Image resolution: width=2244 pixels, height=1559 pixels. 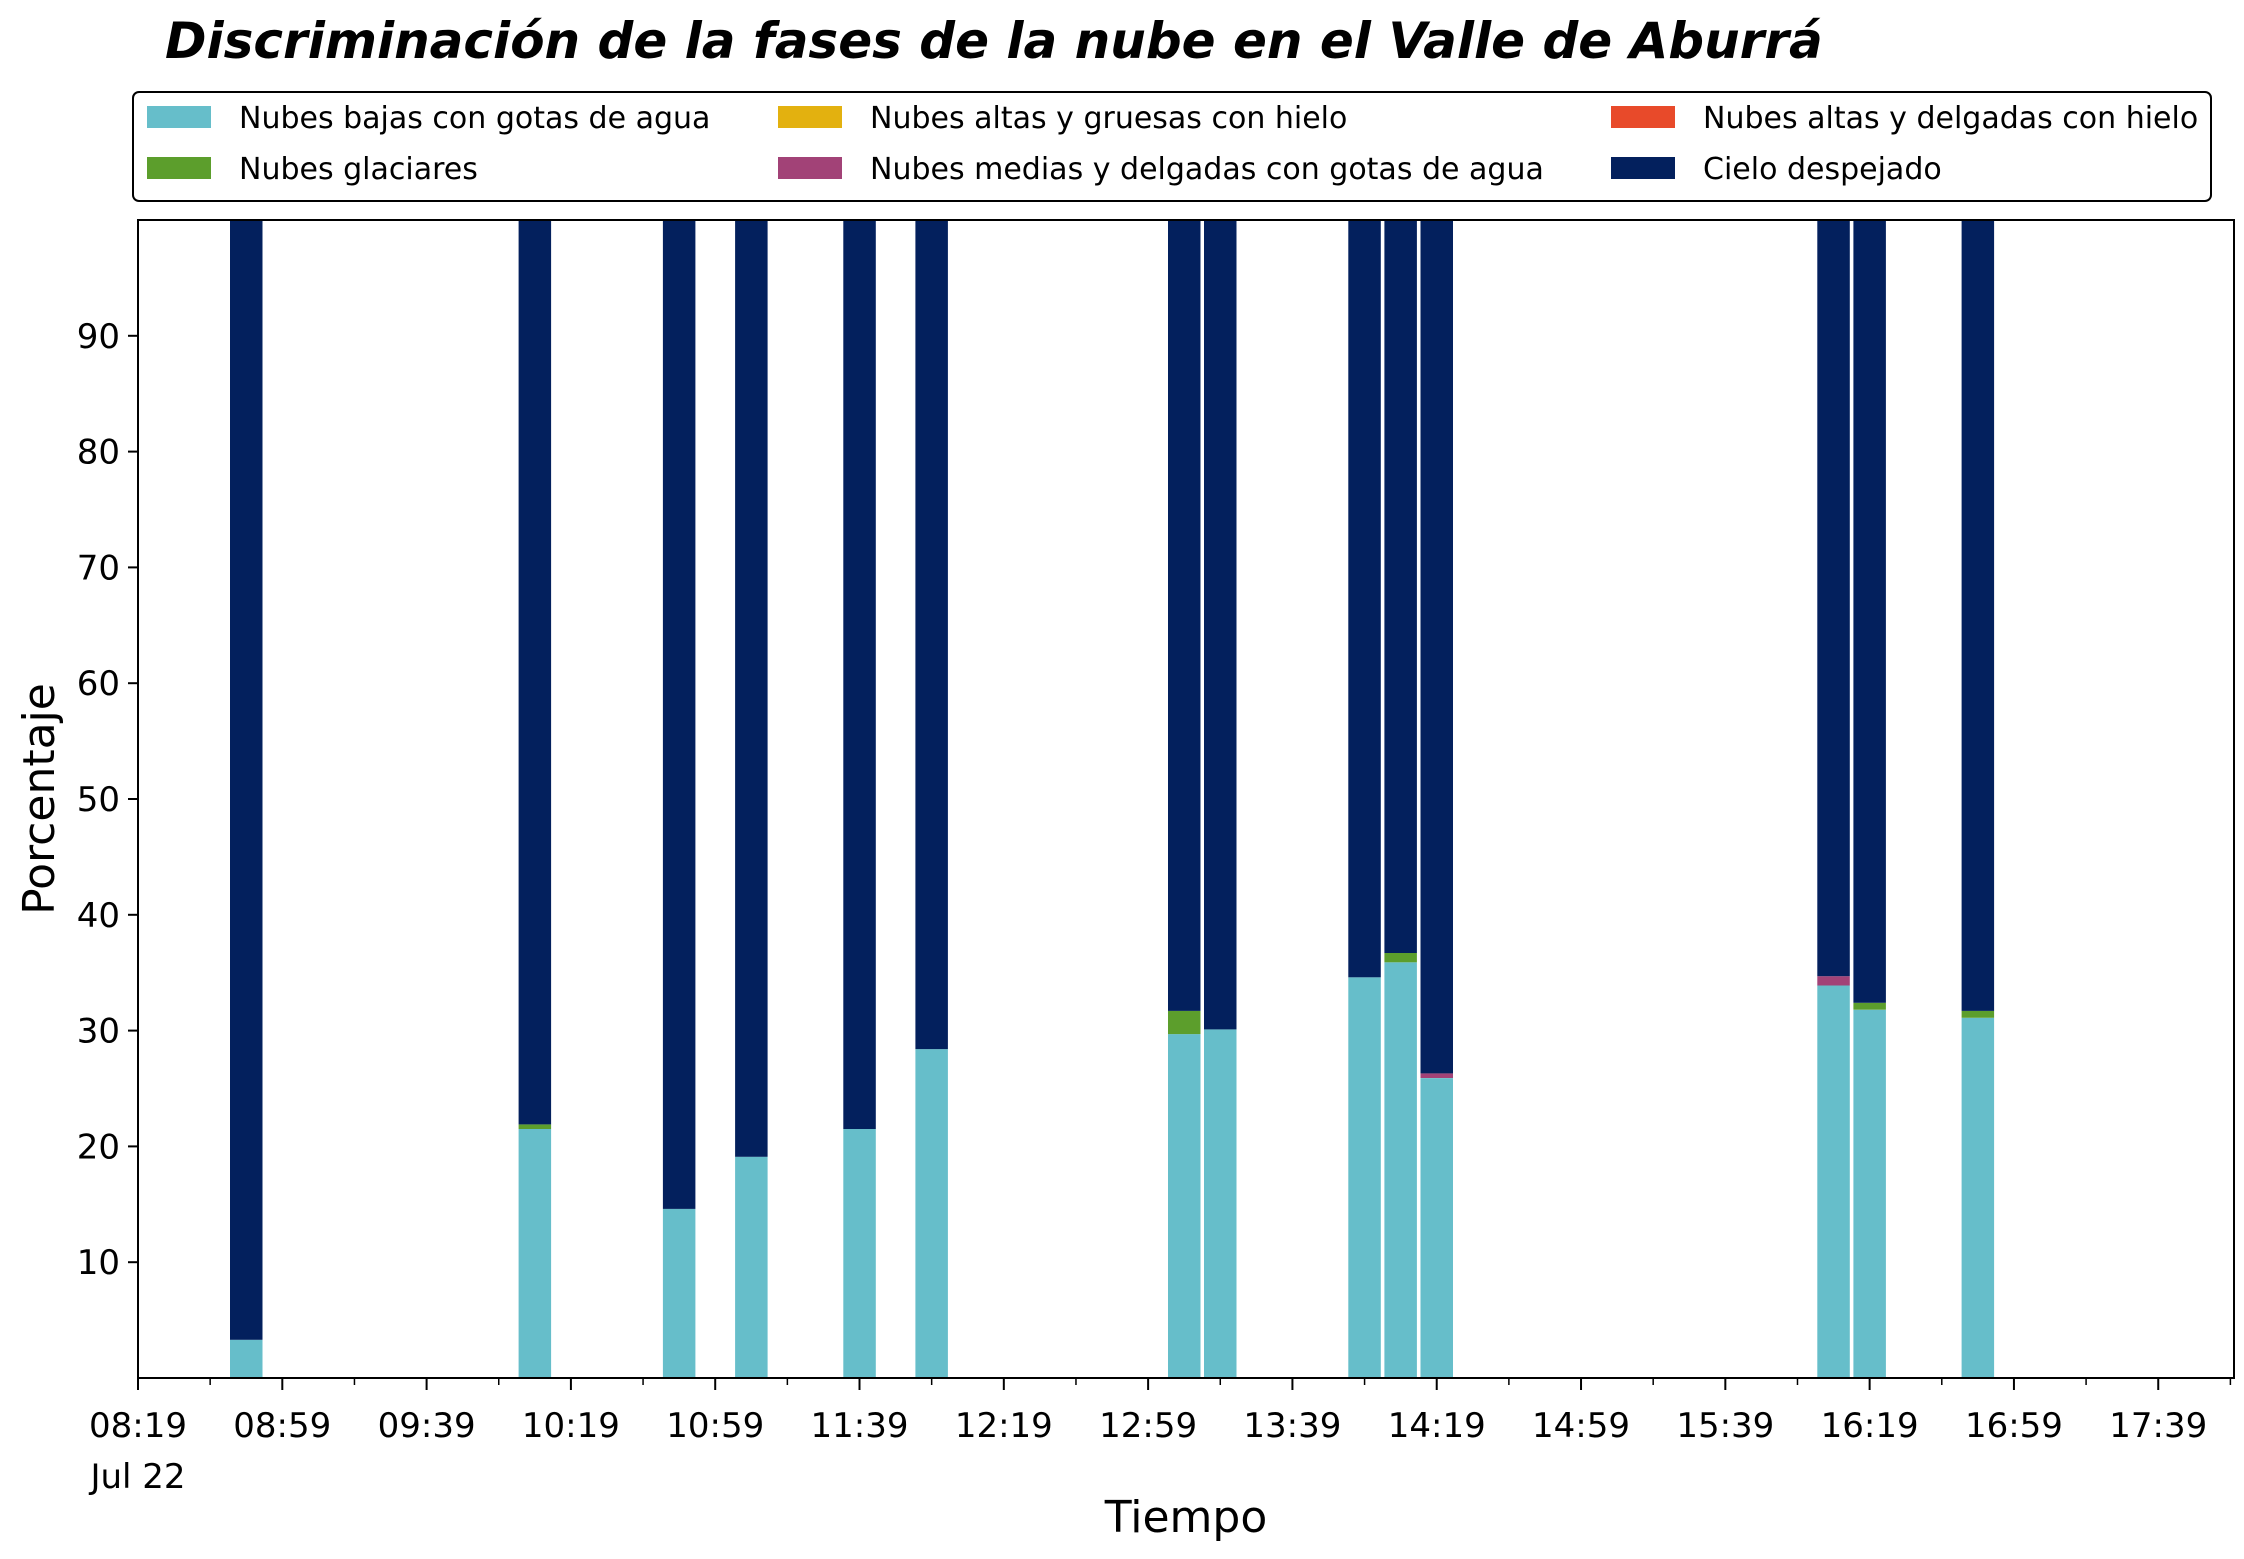 I want to click on x-tick-label-1619: 16:19, so click(x=1870, y=1426).